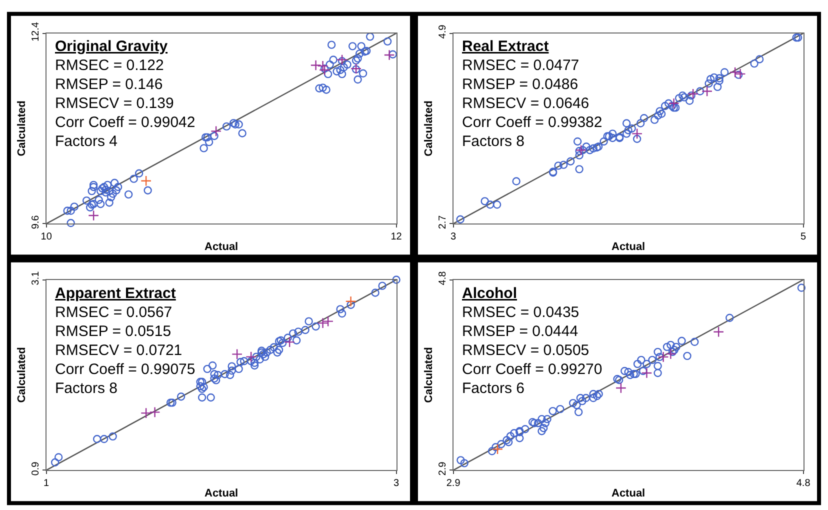  Describe the element at coordinates (86, 388) in the screenshot. I see `annotation: Factors 8` at that location.